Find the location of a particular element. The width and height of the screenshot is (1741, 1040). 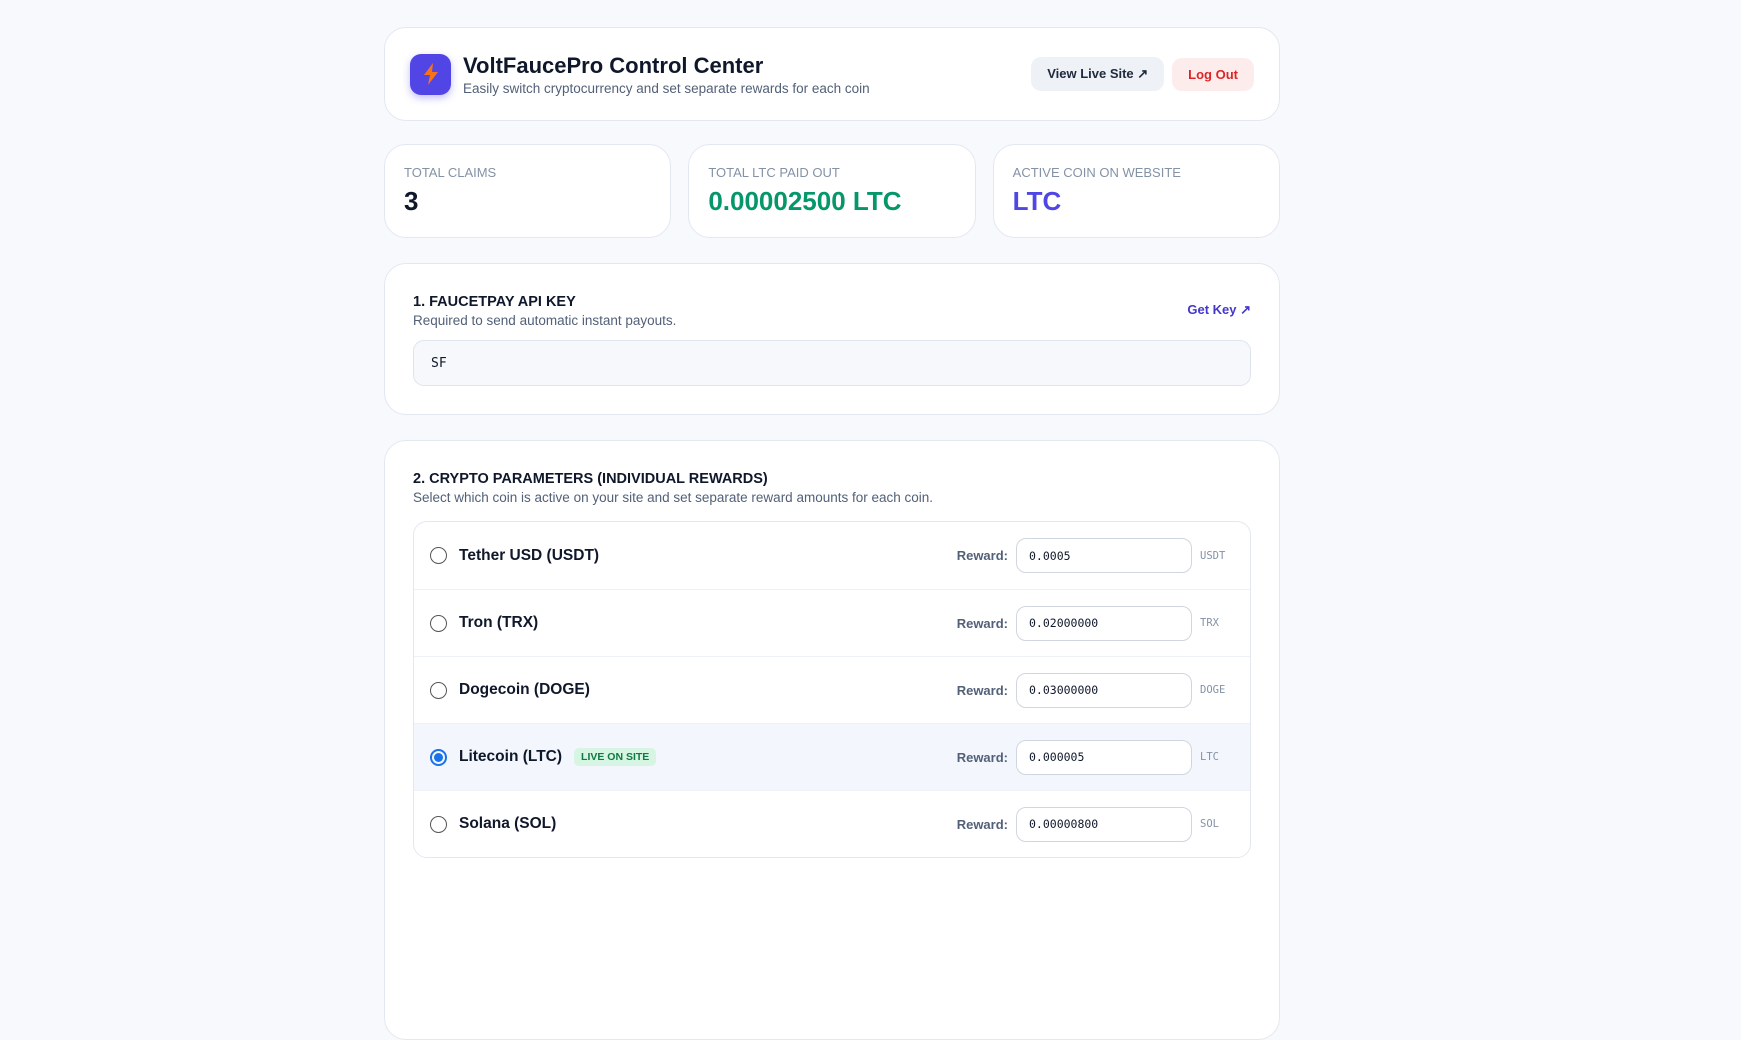

stat-label: TOTAL CLAIMS is located at coordinates (450, 172).